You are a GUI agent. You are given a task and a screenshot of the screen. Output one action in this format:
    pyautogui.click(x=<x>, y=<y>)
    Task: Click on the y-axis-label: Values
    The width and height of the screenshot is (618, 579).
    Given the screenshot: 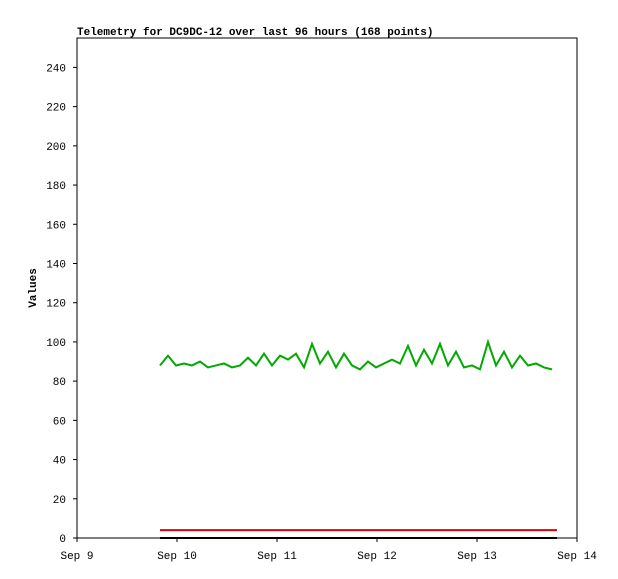 What is the action you would take?
    pyautogui.click(x=34, y=288)
    